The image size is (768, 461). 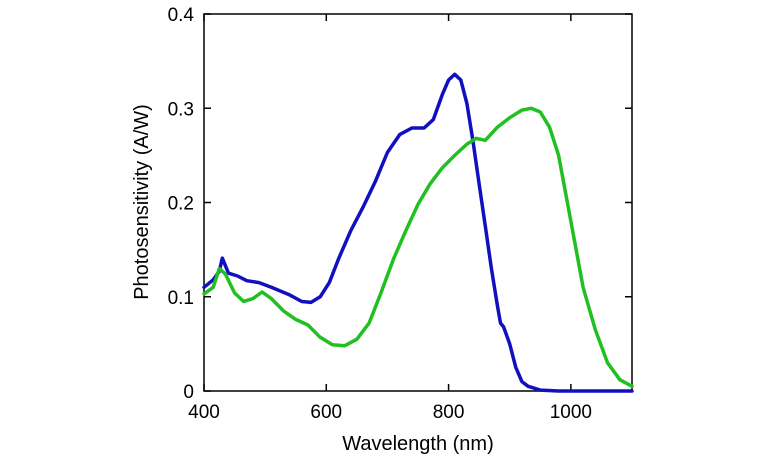 What do you see at coordinates (418, 444) in the screenshot?
I see `x-axis-title: Wavelength (nm)` at bounding box center [418, 444].